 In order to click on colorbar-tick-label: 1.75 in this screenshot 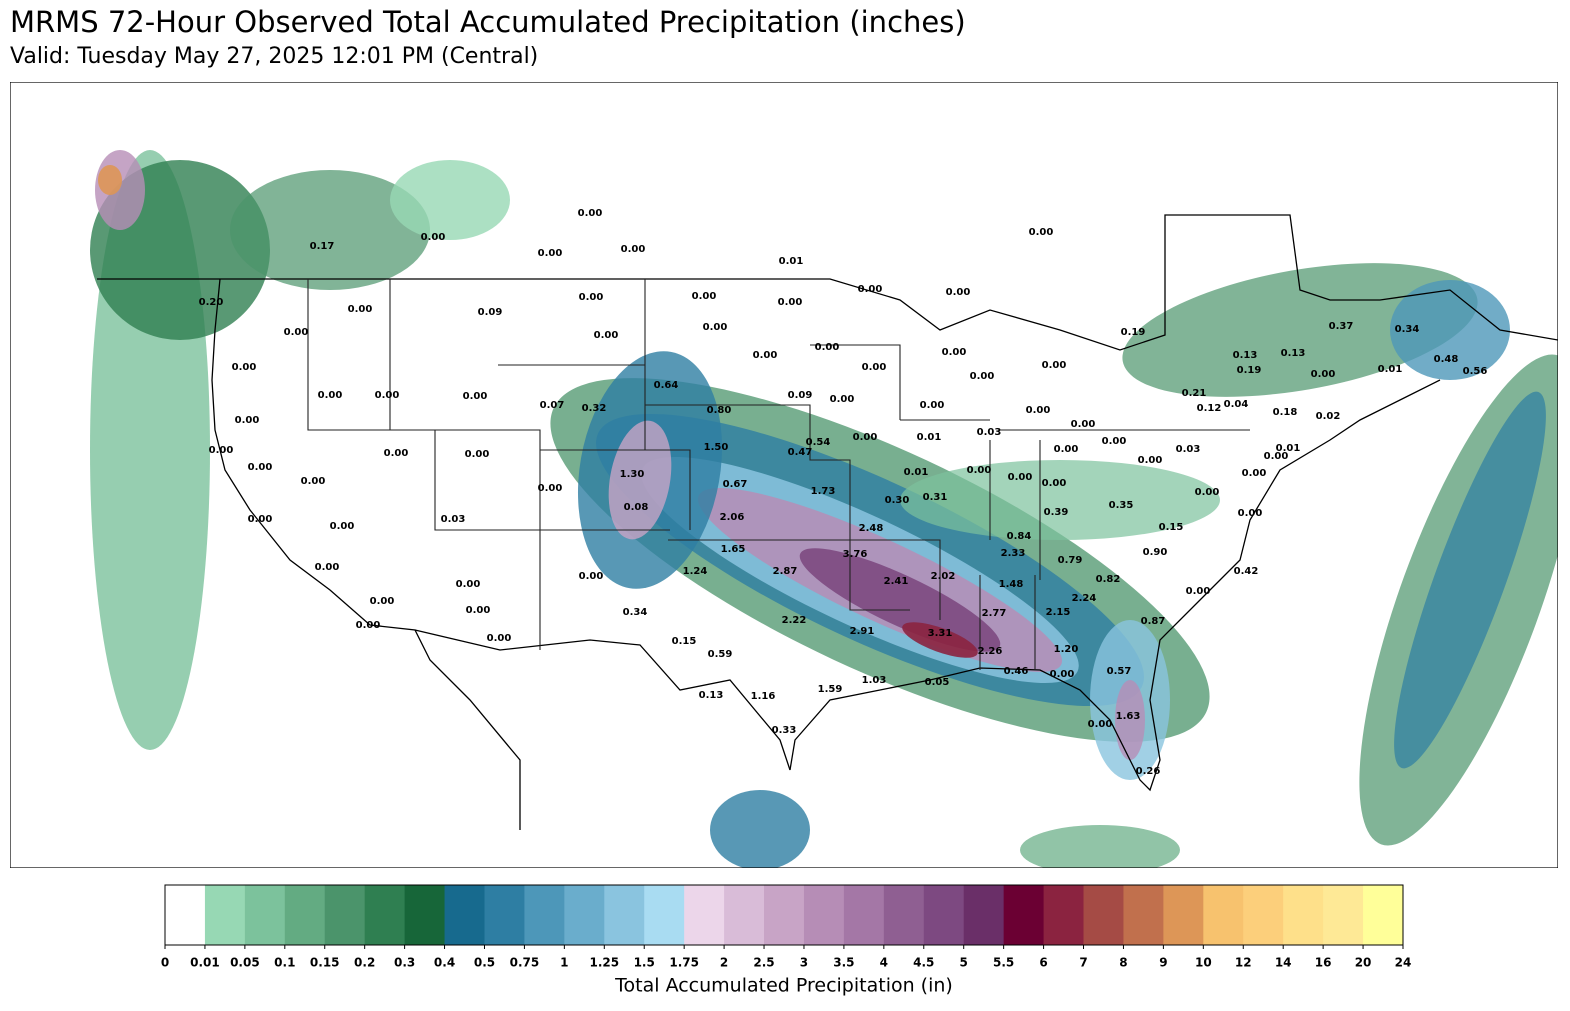, I will do `click(684, 963)`.